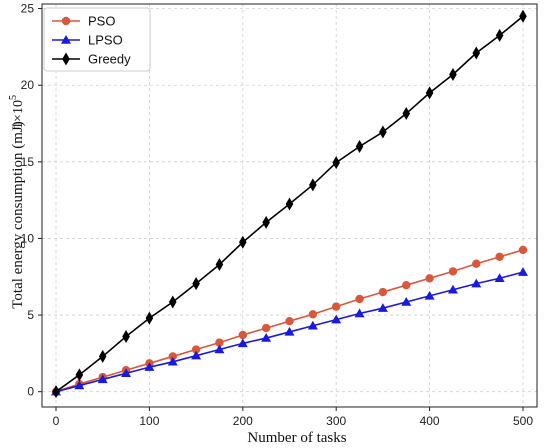  I want to click on legend-marker-pso, so click(66, 21).